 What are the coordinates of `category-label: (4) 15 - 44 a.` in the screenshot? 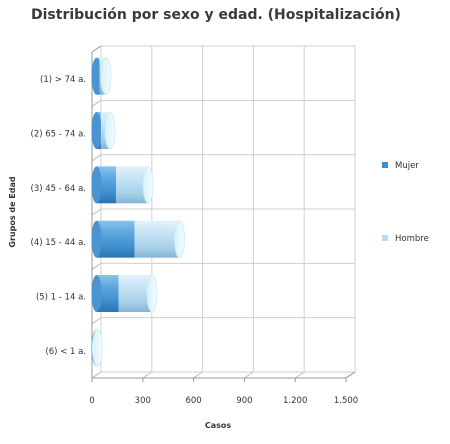 It's located at (58, 243).